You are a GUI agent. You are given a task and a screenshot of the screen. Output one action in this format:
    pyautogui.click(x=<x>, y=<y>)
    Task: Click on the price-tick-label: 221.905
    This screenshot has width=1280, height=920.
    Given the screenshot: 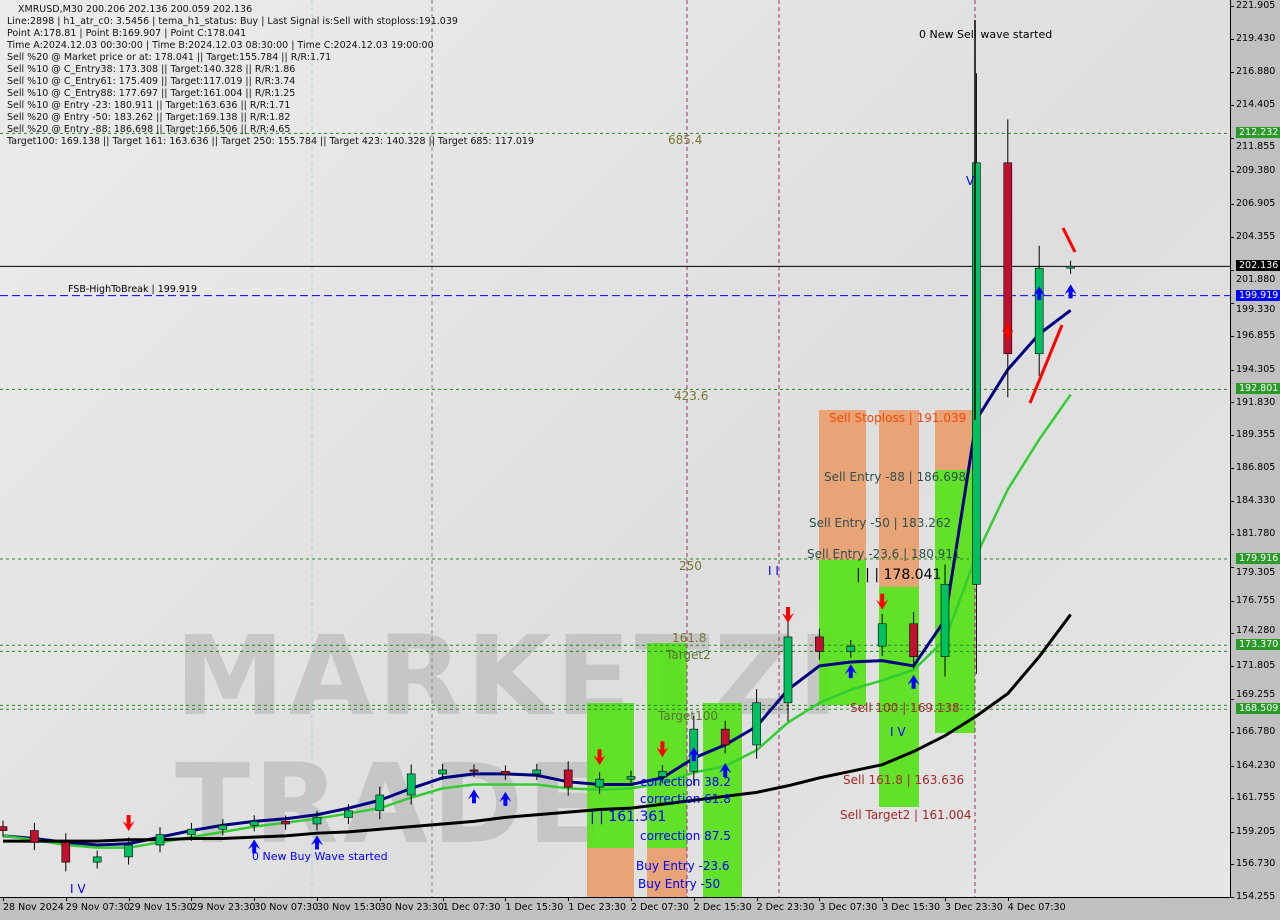 What is the action you would take?
    pyautogui.click(x=1256, y=5)
    